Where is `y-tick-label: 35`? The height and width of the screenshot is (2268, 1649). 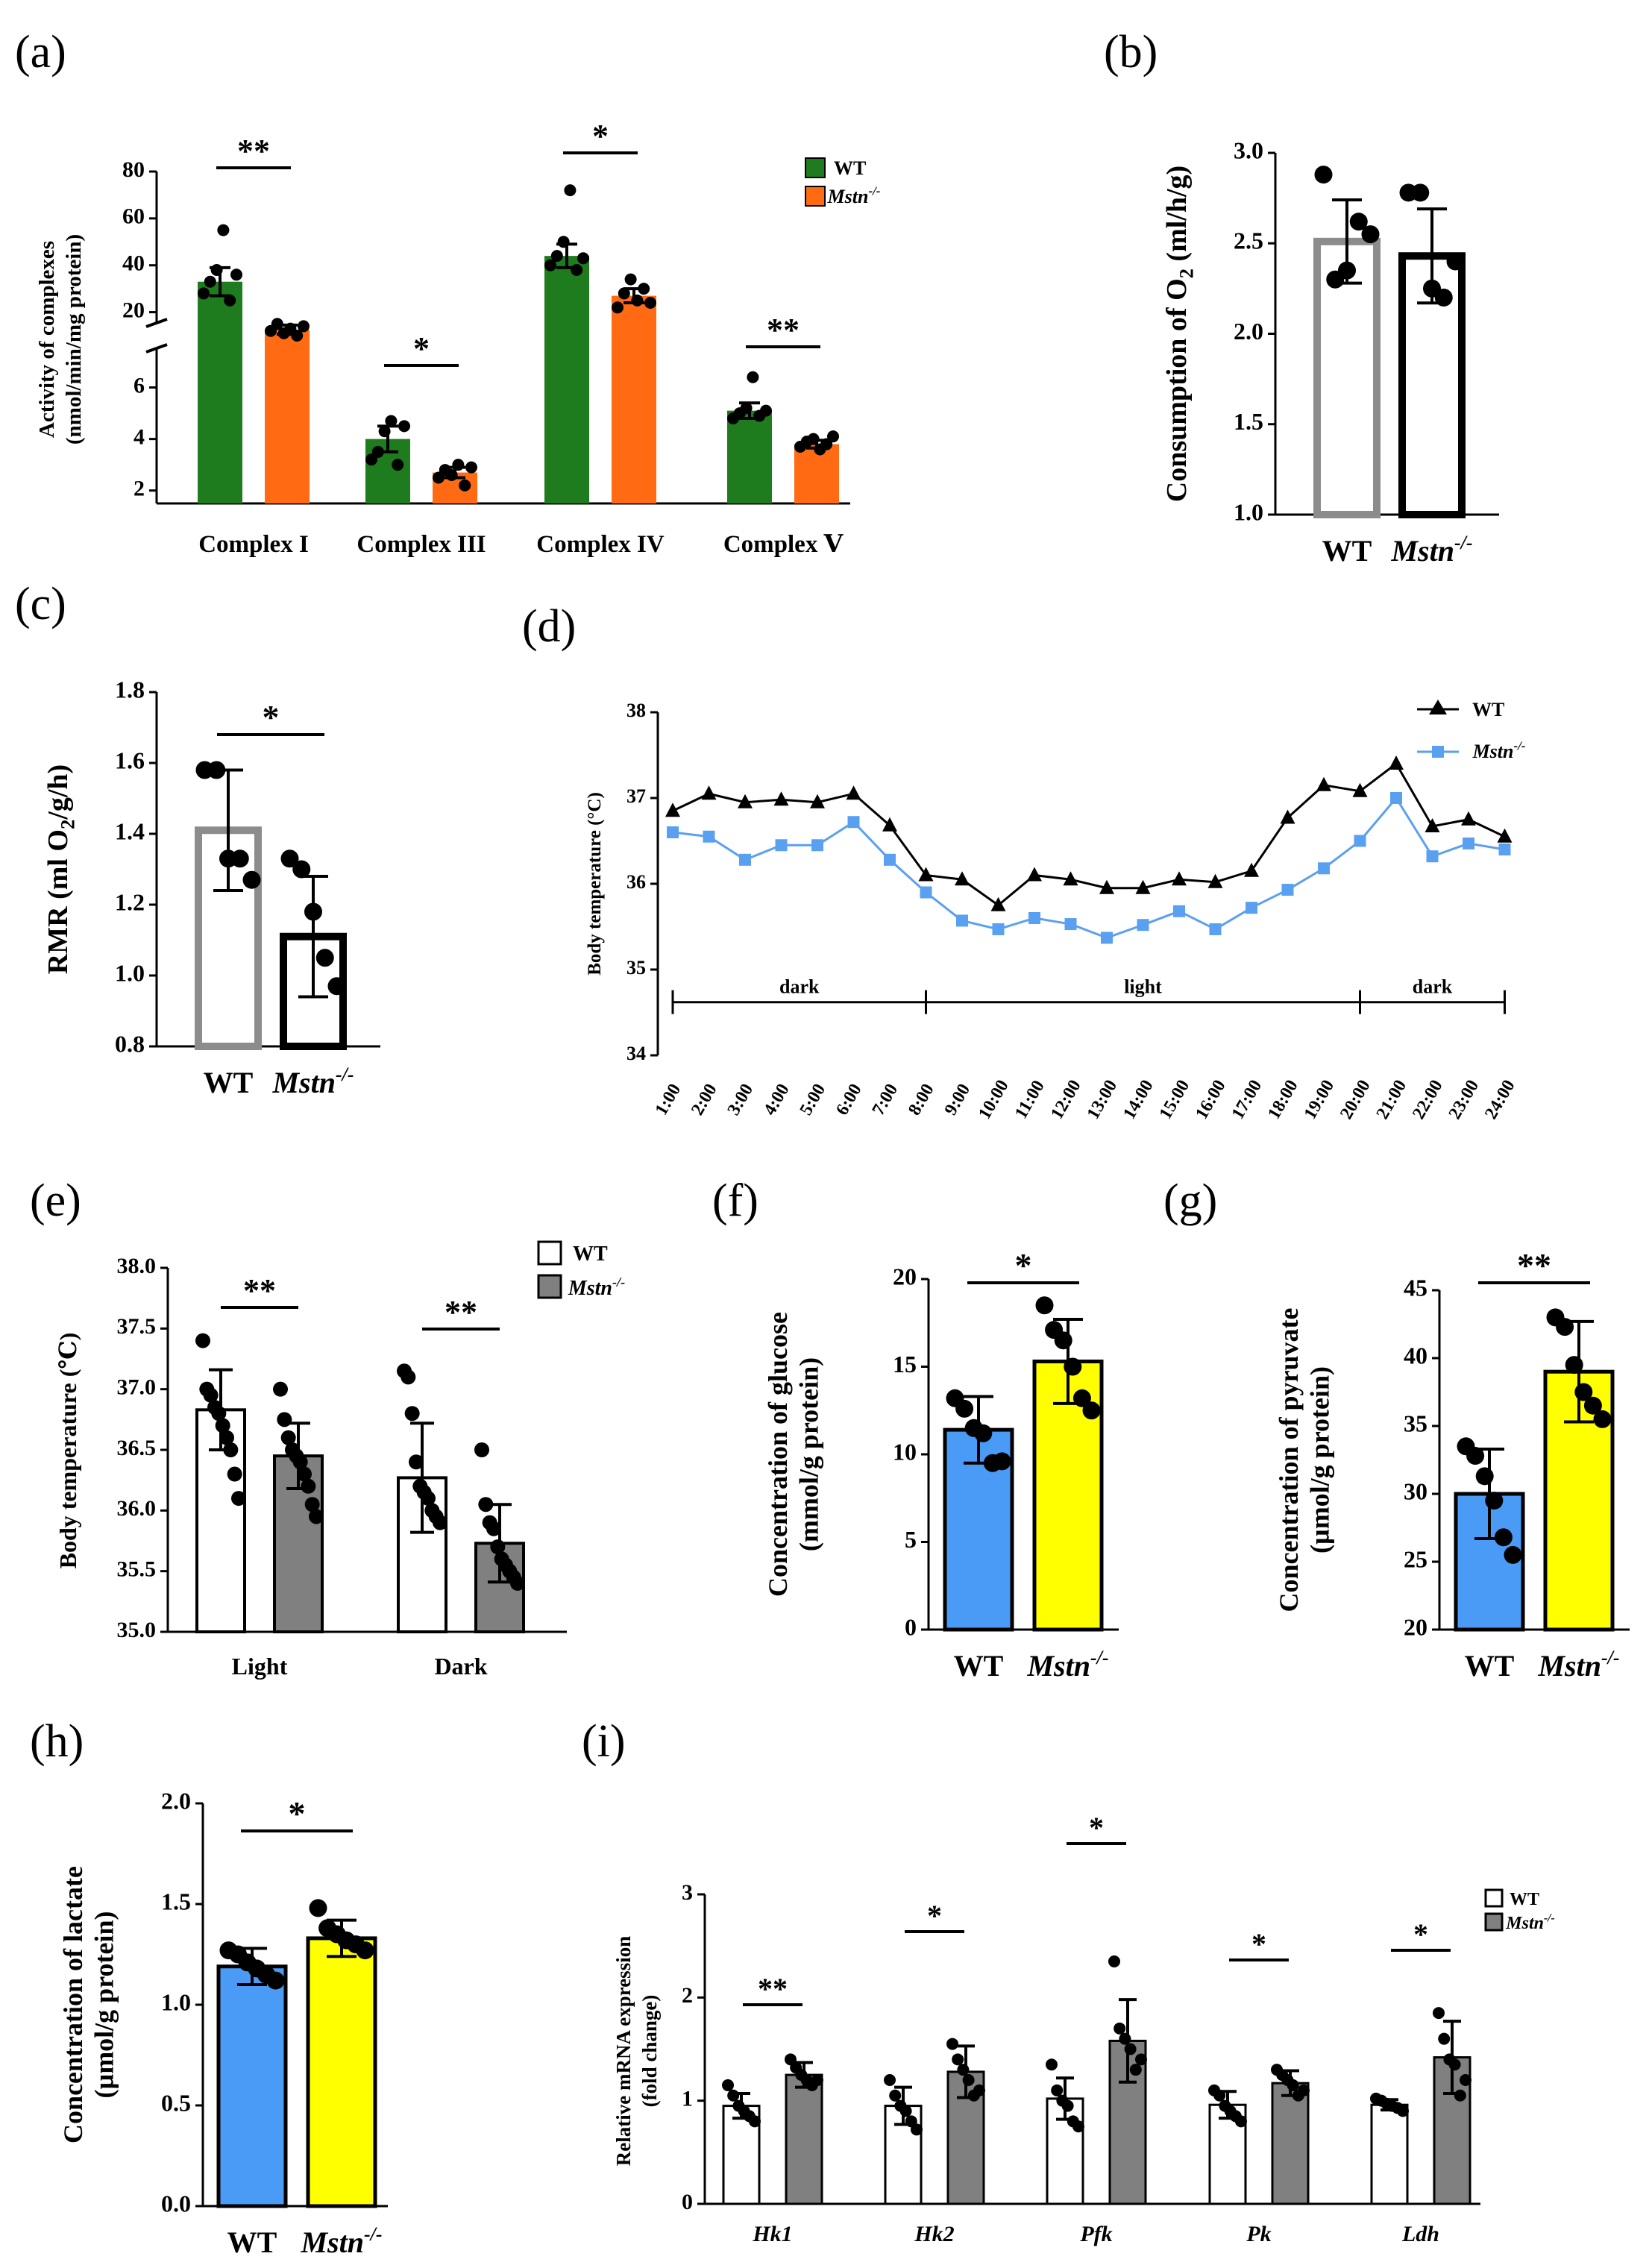
y-tick-label: 35 is located at coordinates (1415, 1423).